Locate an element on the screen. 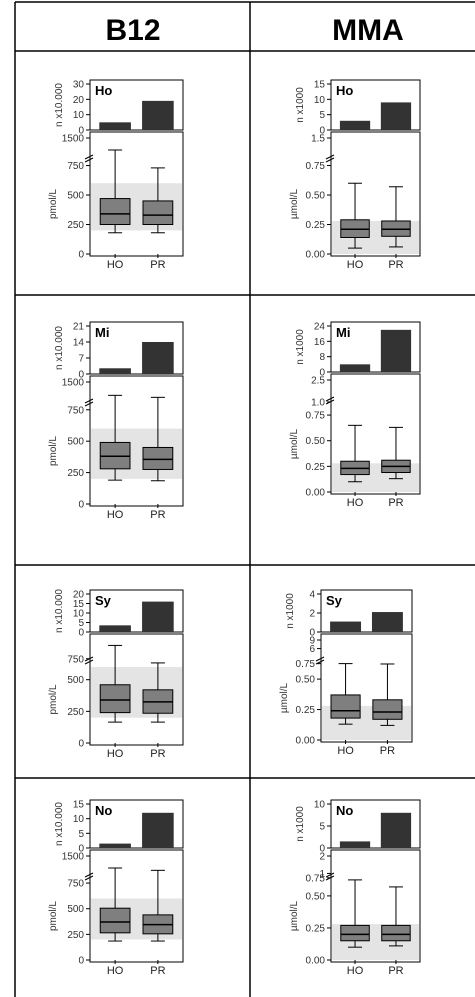 The width and height of the screenshot is (475, 997). bar-tick-label: 4 is located at coordinates (312, 595).